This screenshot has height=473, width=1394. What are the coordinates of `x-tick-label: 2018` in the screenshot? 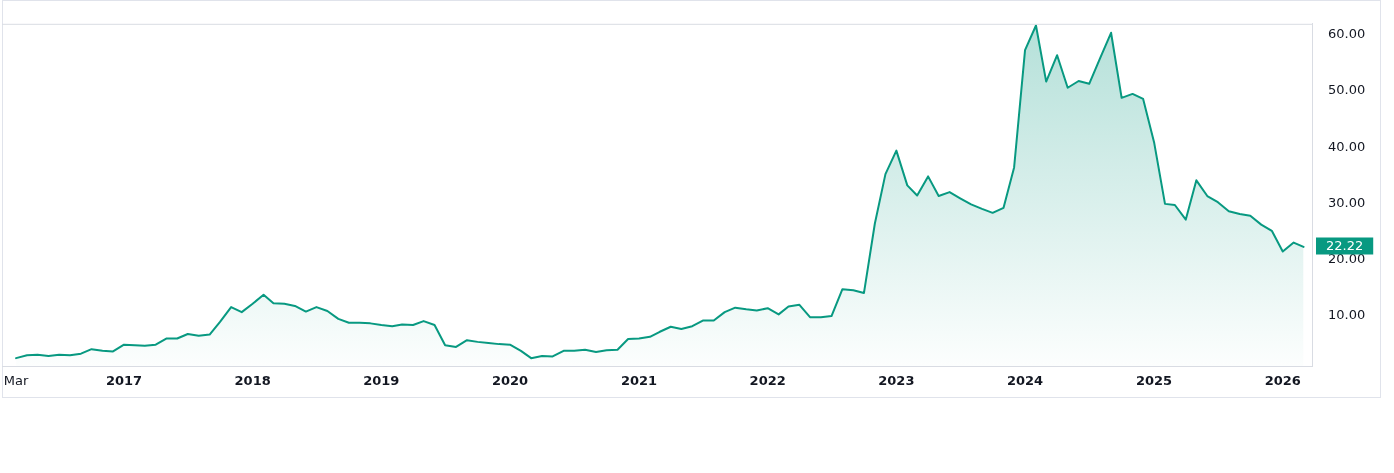 It's located at (252, 381).